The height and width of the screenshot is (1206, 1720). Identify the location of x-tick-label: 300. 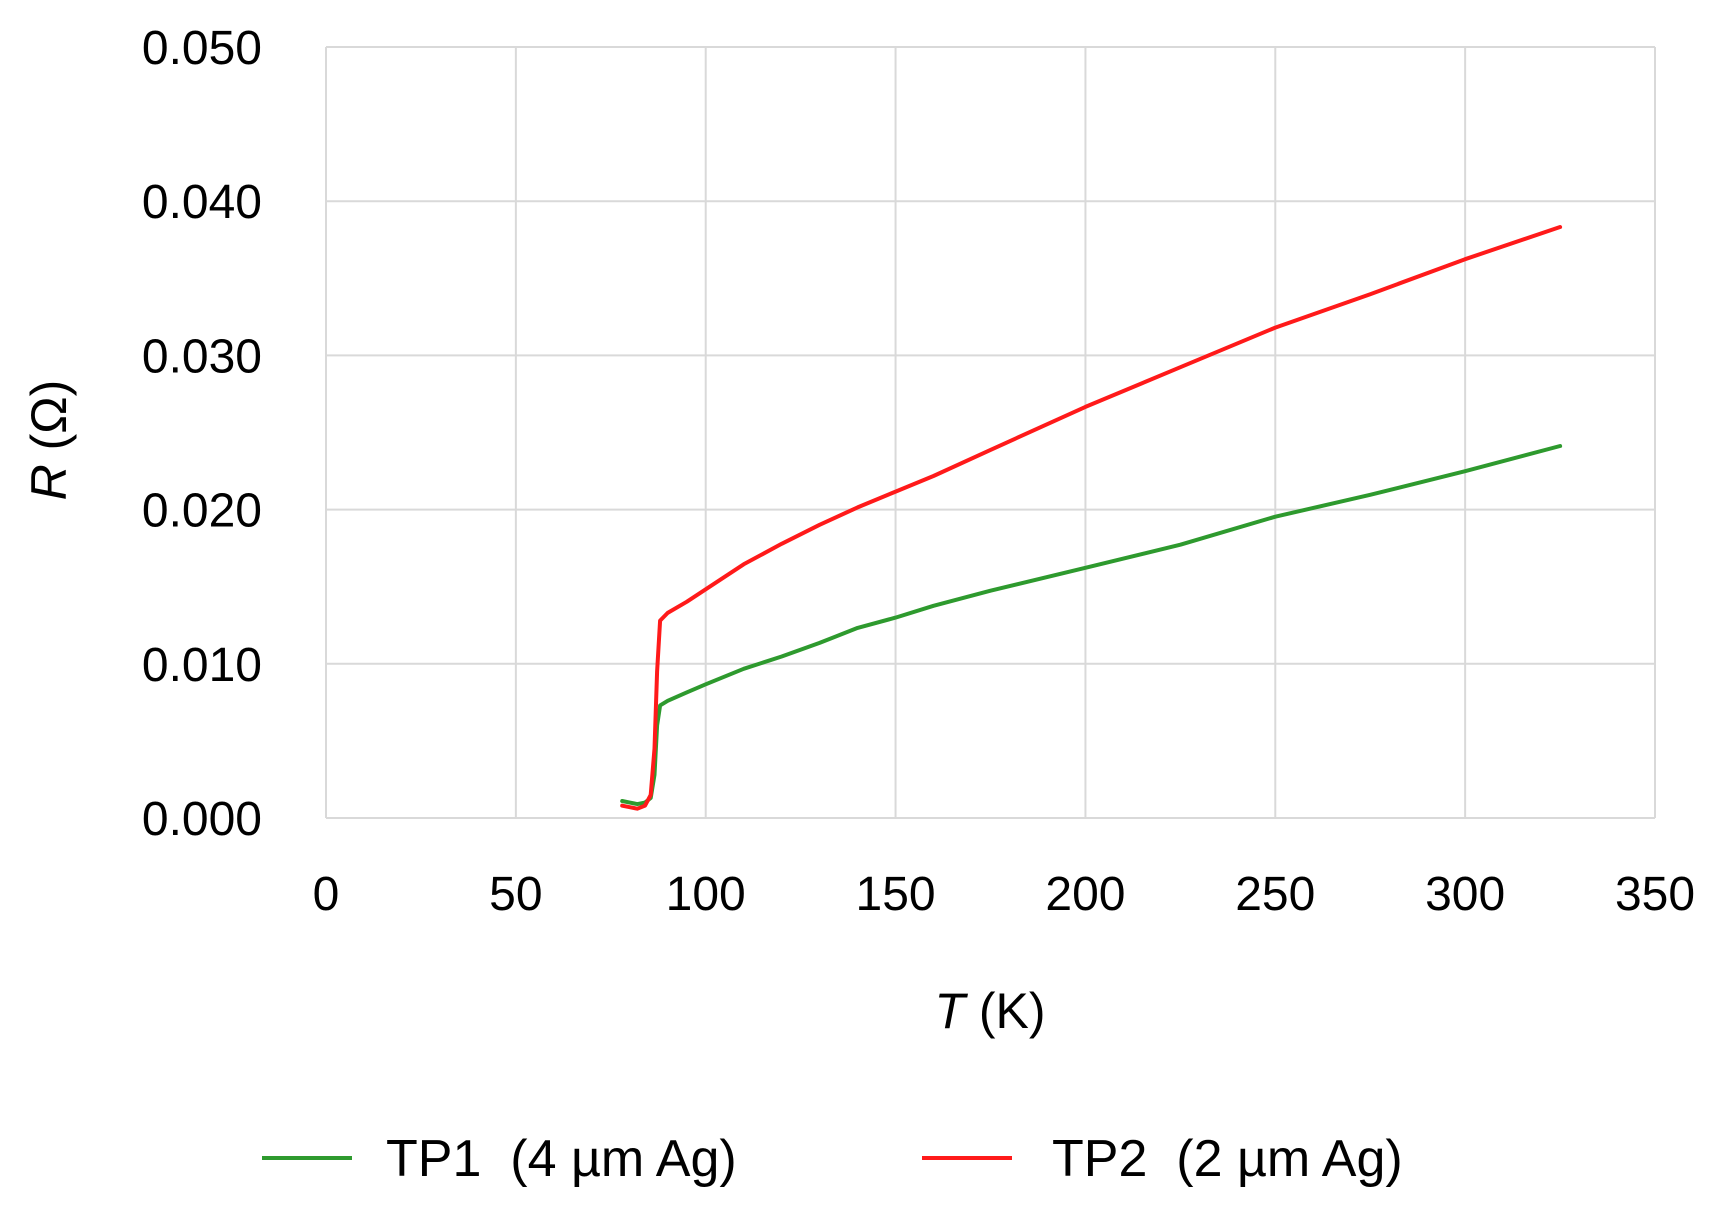
(1465, 894).